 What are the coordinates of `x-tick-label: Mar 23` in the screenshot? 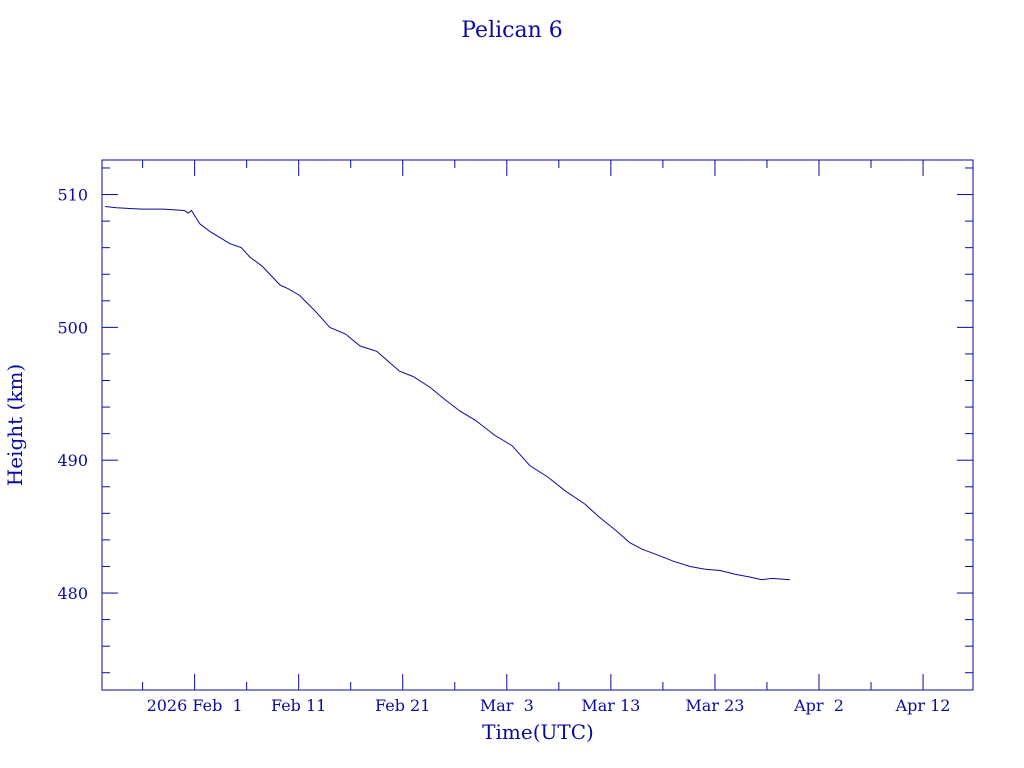 It's located at (714, 705).